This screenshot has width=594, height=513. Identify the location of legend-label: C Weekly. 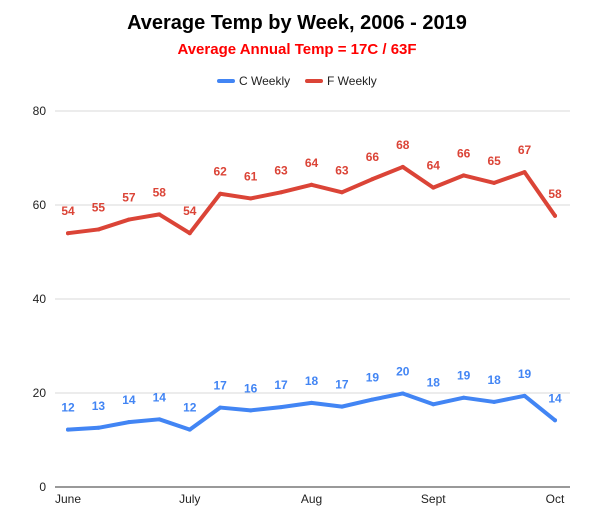
(264, 81).